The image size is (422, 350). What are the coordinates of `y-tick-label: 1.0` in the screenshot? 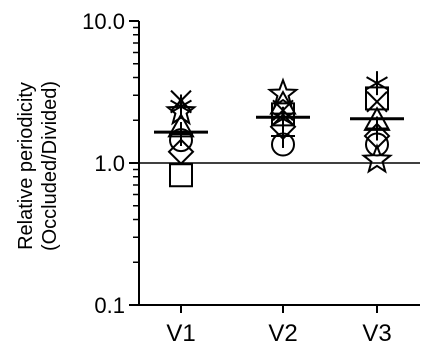 It's located at (109, 163).